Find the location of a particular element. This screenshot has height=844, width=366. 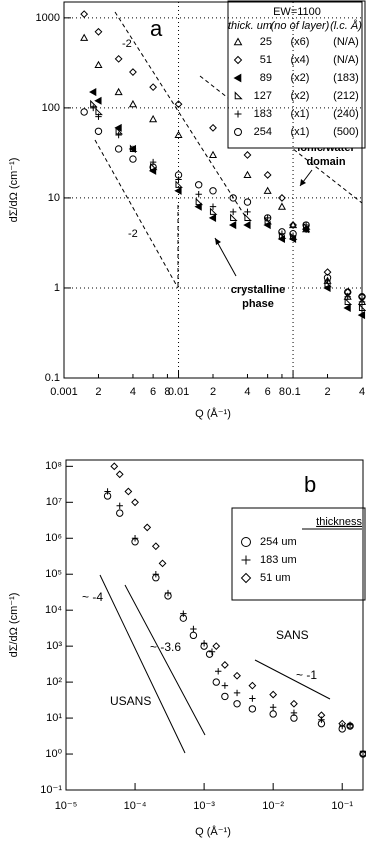

x-tick-label: 10⁻³ is located at coordinates (204, 806).